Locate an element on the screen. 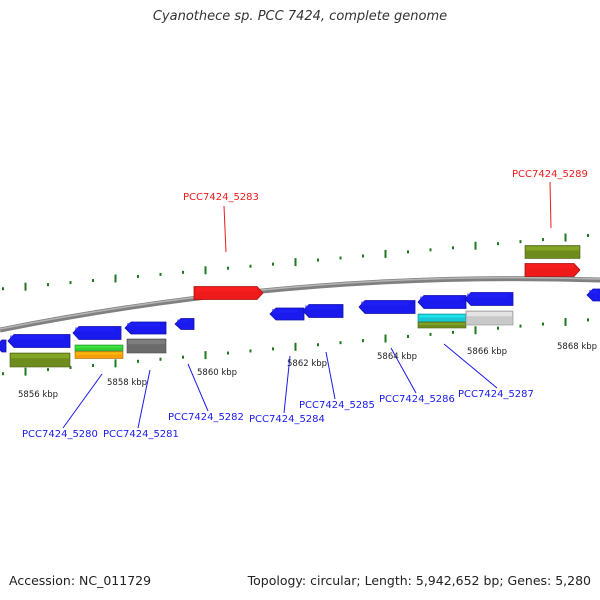 This screenshot has width=600, height=600. scale-label: 5856 kbp is located at coordinates (38, 395).